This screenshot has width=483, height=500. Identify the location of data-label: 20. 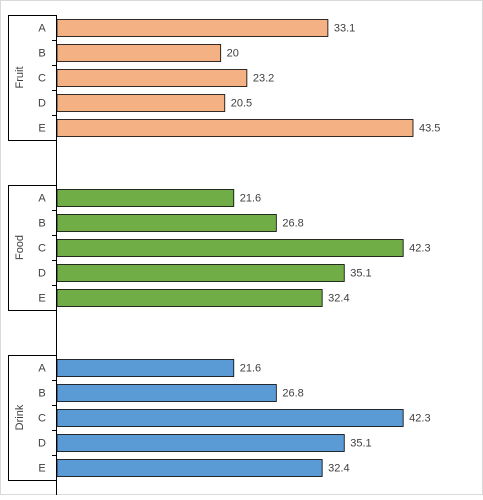
(233, 53).